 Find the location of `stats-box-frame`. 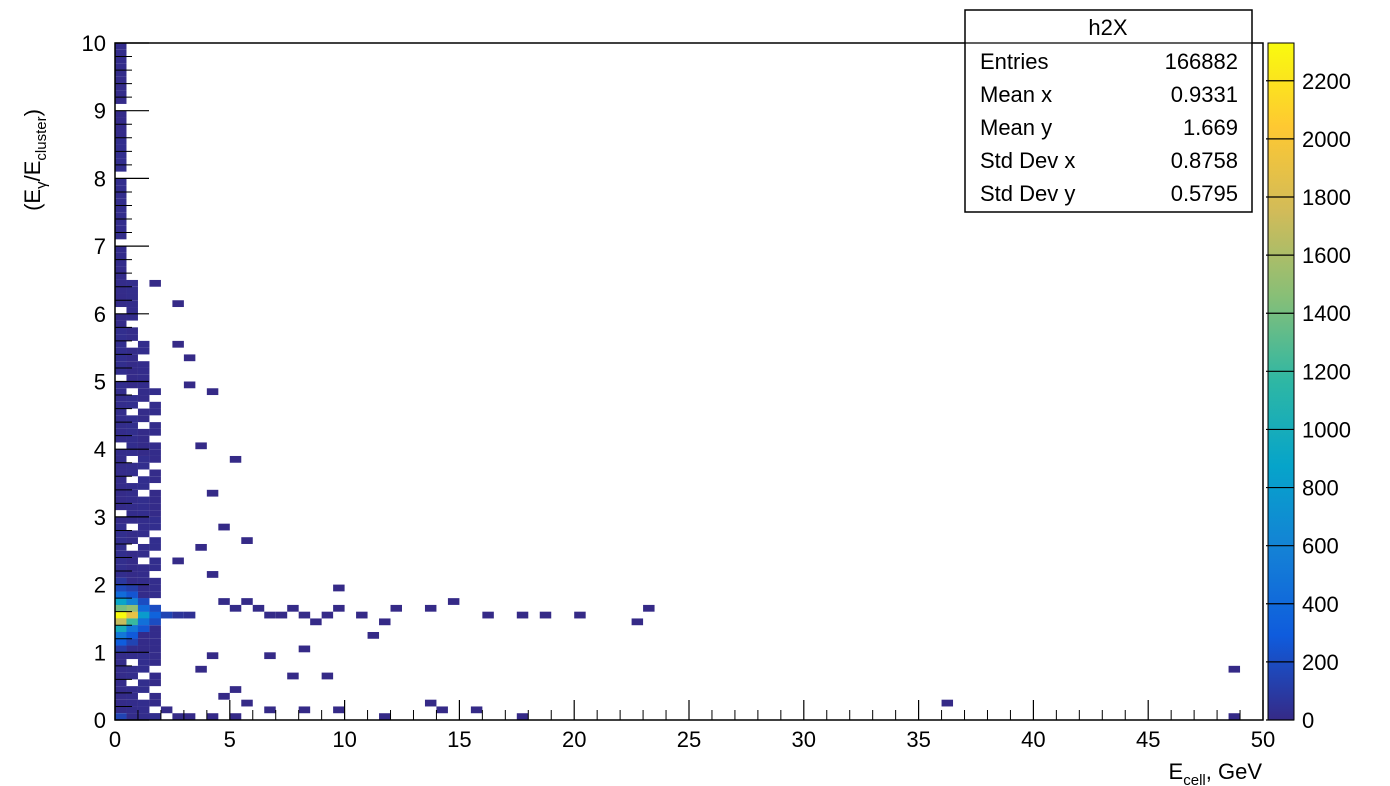

stats-box-frame is located at coordinates (1108, 111).